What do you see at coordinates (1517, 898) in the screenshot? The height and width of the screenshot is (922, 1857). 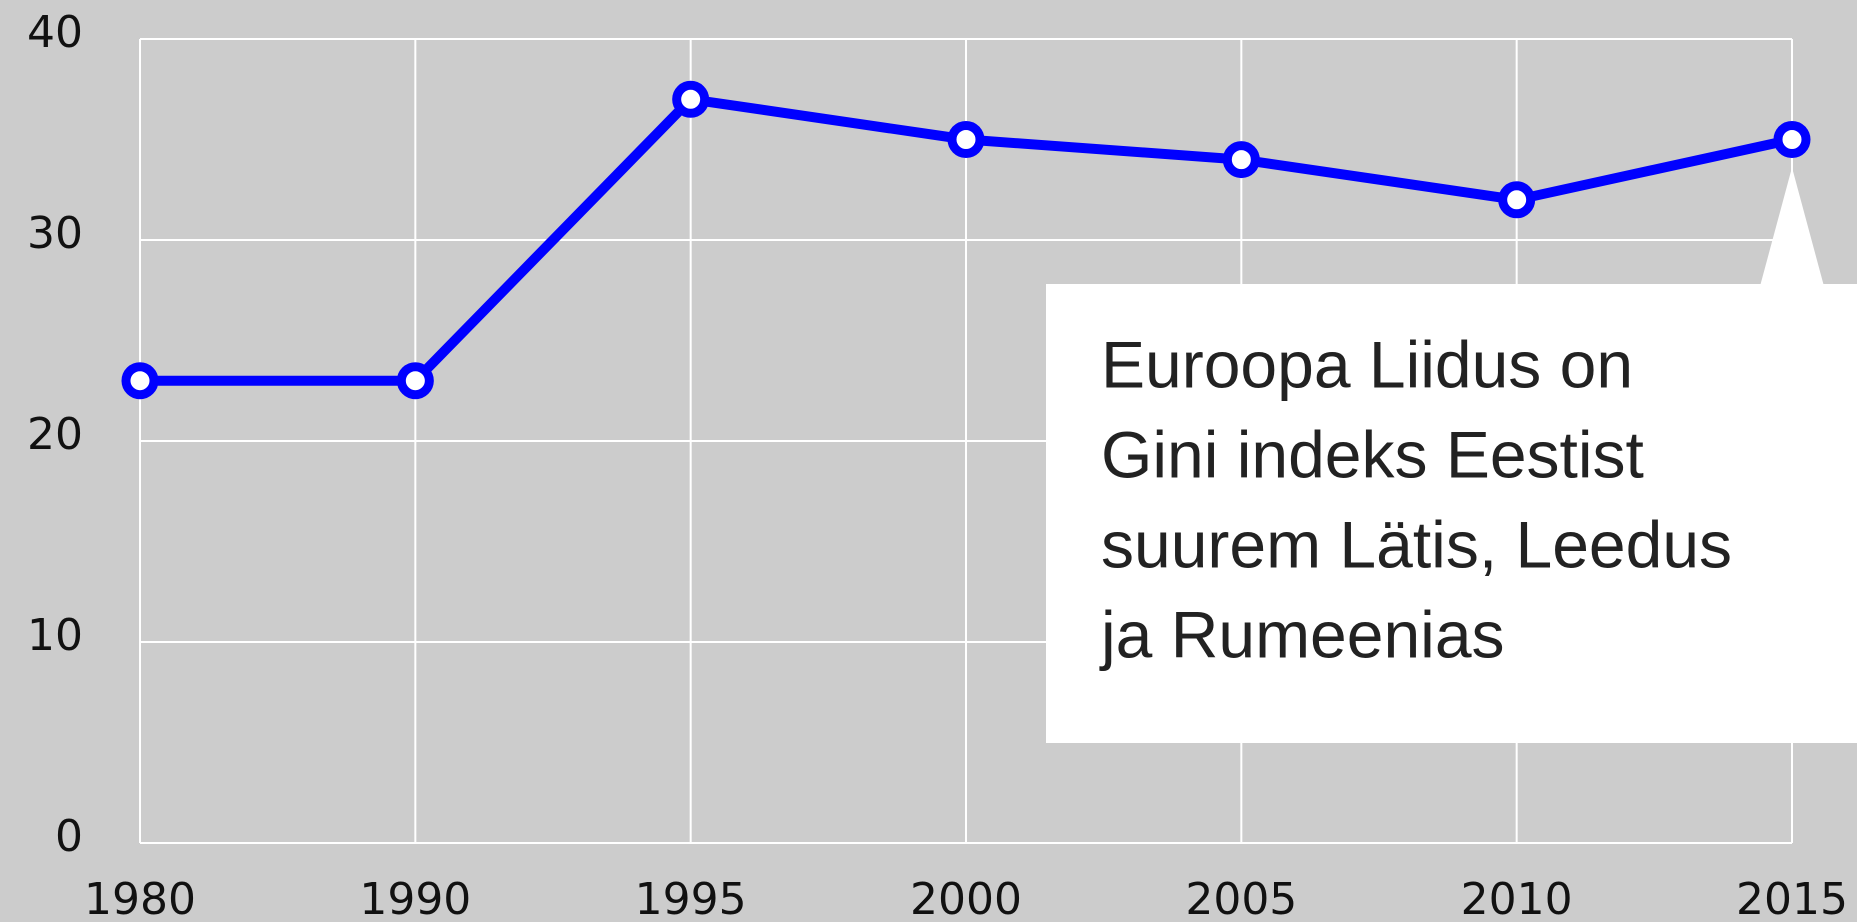 I see `x-tick-label: 2010` at bounding box center [1517, 898].